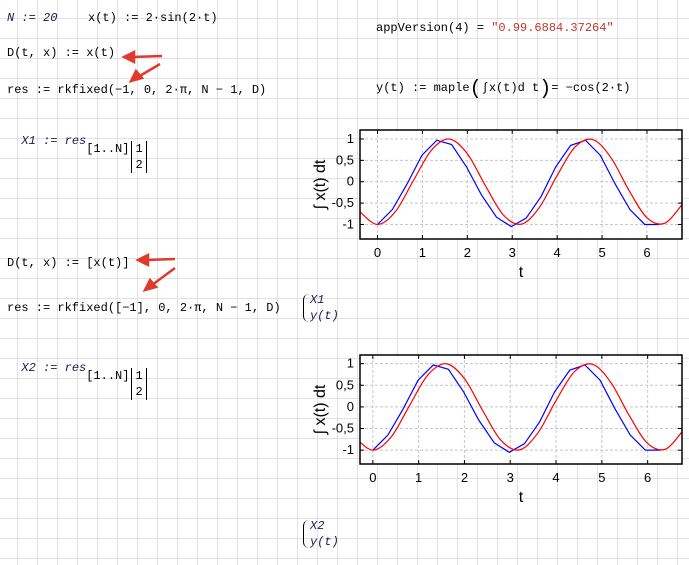  What do you see at coordinates (552, 28) in the screenshot?
I see `app-version-value: "0.99.6884.37264"` at bounding box center [552, 28].